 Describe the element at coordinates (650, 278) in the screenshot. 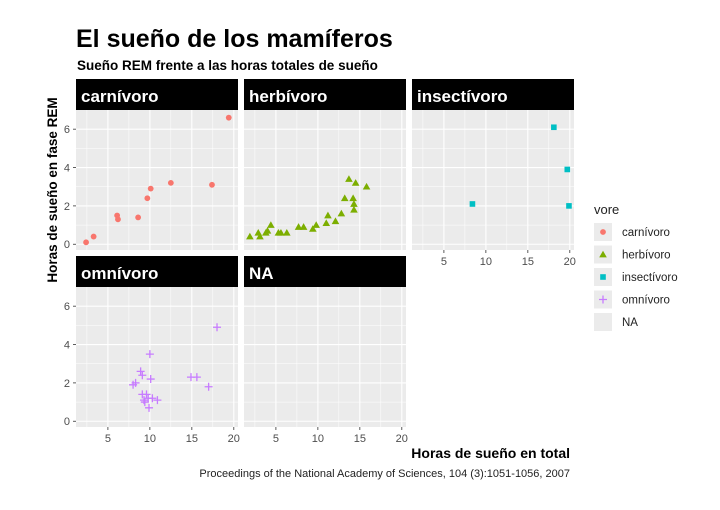

I see `legend-label: insectívoro` at that location.